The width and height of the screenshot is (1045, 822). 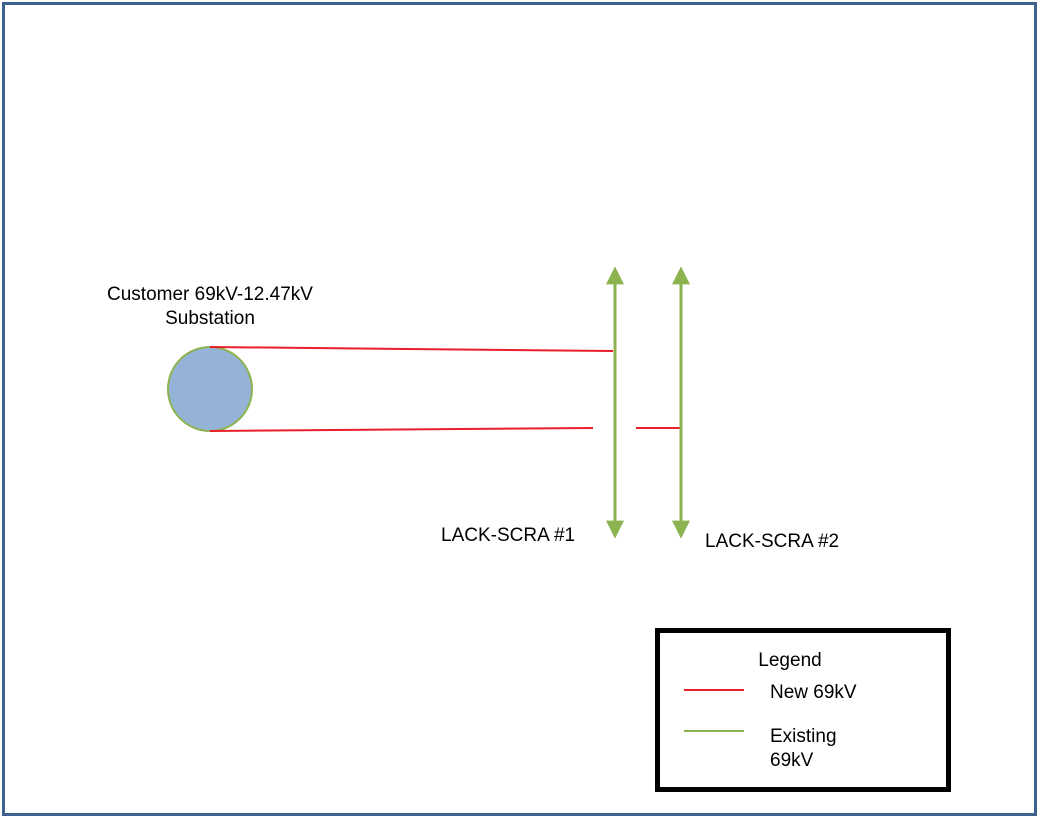 What do you see at coordinates (411, 349) in the screenshot?
I see `new-line-top` at bounding box center [411, 349].